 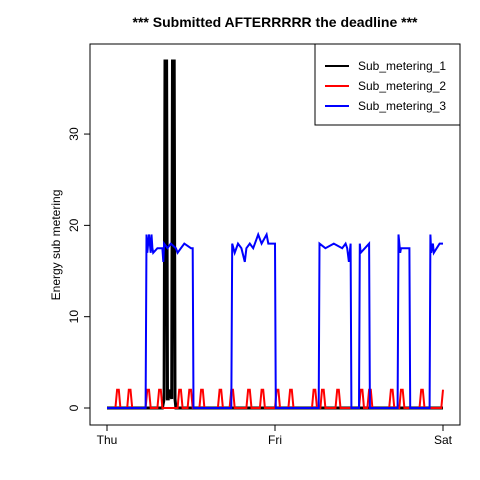 What do you see at coordinates (74, 407) in the screenshot?
I see `y-tick-label: 0` at bounding box center [74, 407].